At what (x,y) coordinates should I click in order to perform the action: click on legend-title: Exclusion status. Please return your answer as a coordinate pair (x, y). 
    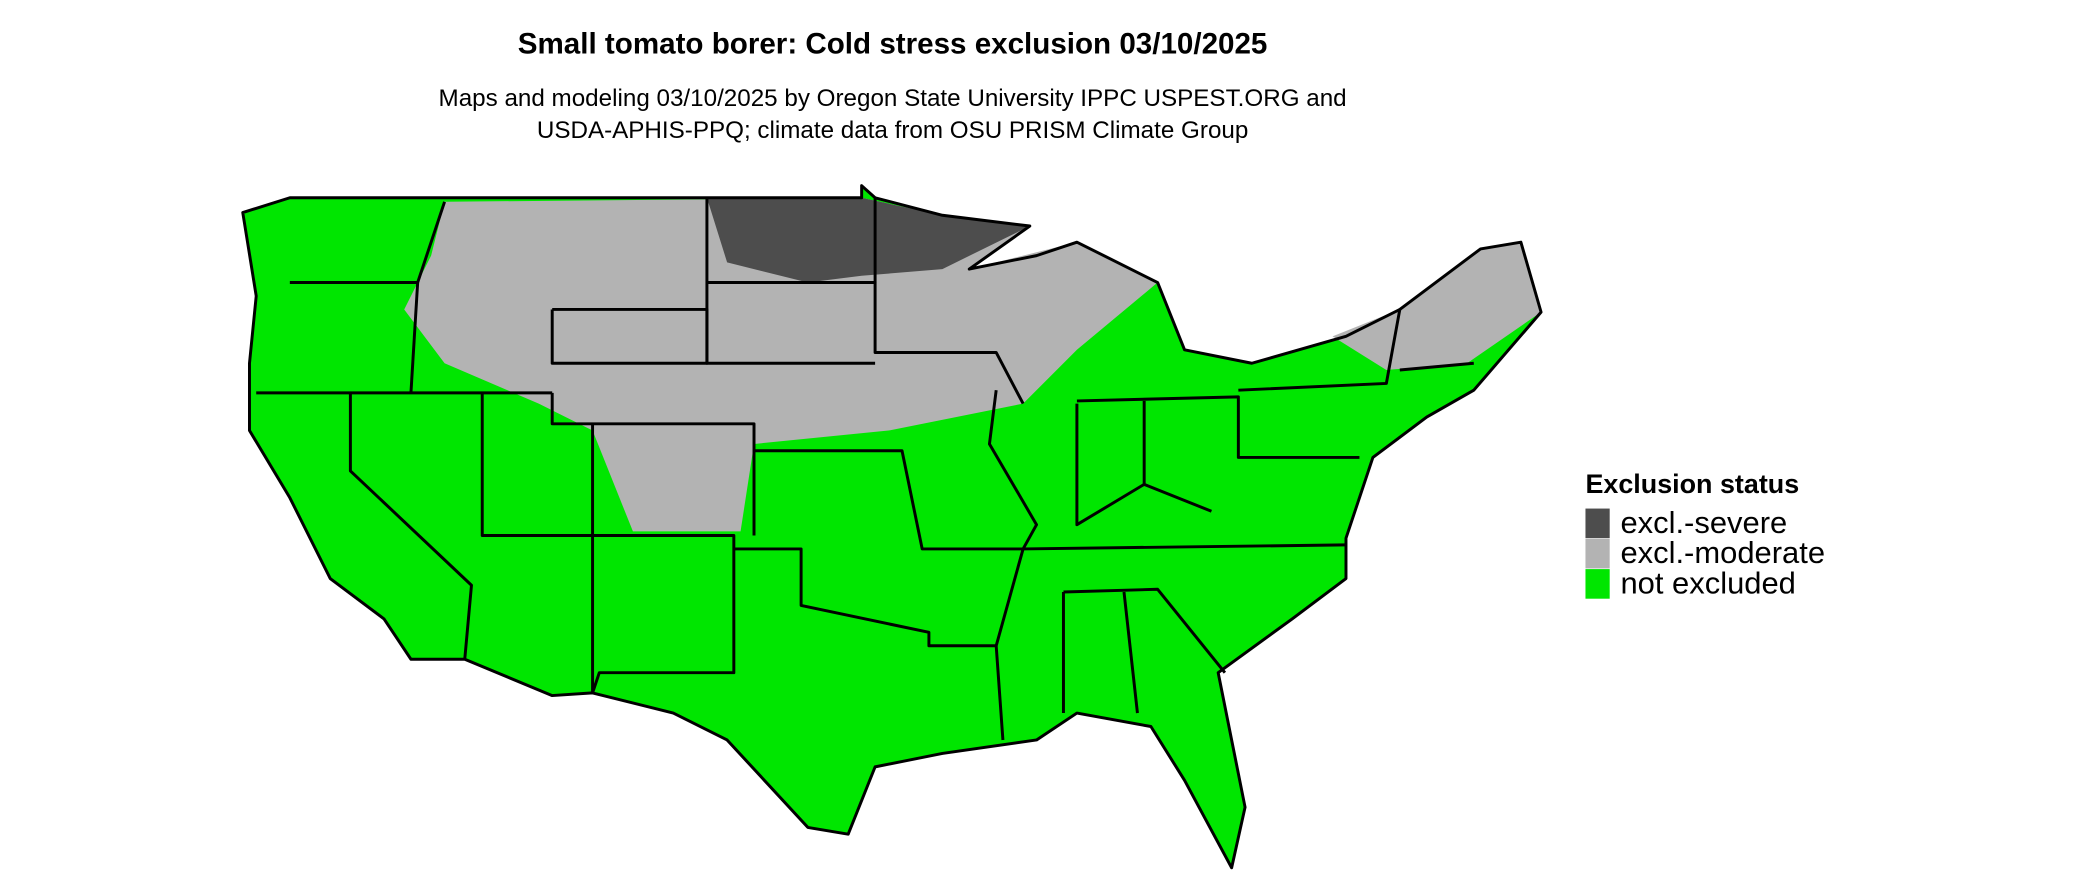
    Looking at the image, I should click on (1692, 484).